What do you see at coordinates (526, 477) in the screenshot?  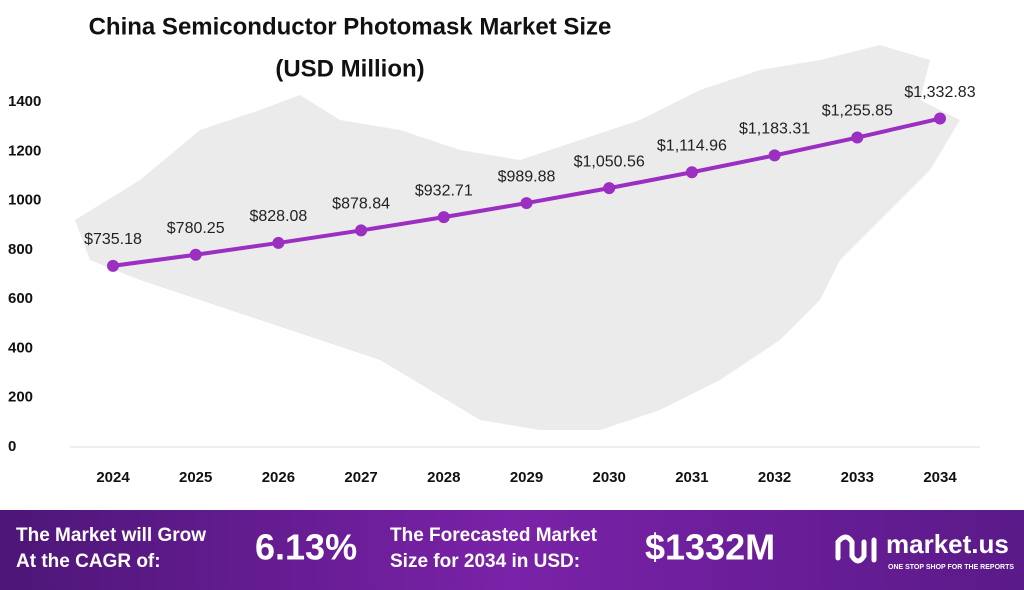 I see `x-tick-label: 2029` at bounding box center [526, 477].